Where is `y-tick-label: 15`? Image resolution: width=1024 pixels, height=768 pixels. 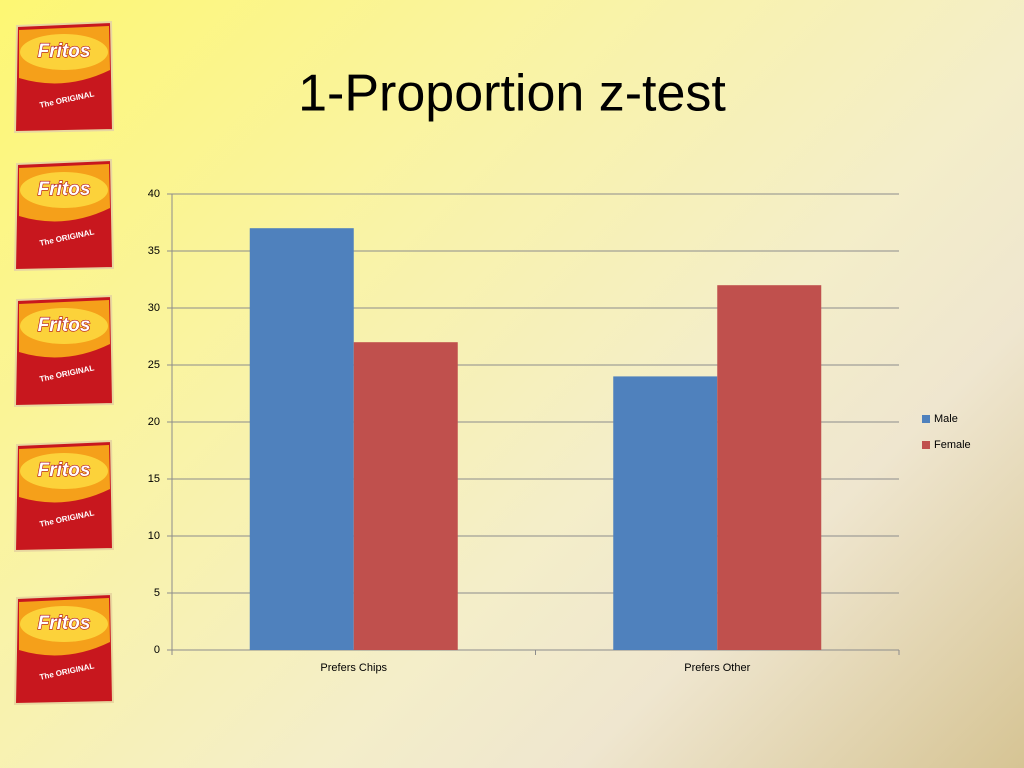
y-tick-label: 15 is located at coordinates (154, 479).